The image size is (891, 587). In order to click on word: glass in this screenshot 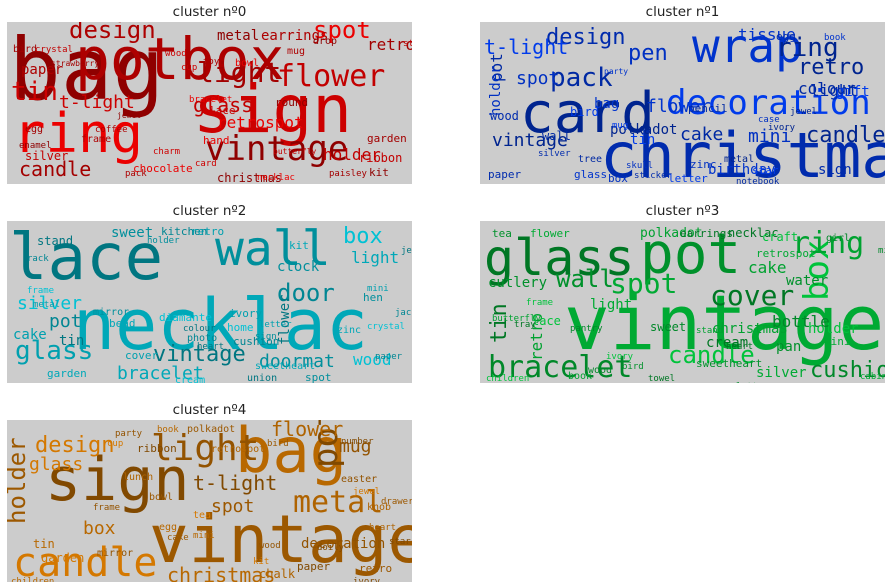, I will do `click(56, 464)`.